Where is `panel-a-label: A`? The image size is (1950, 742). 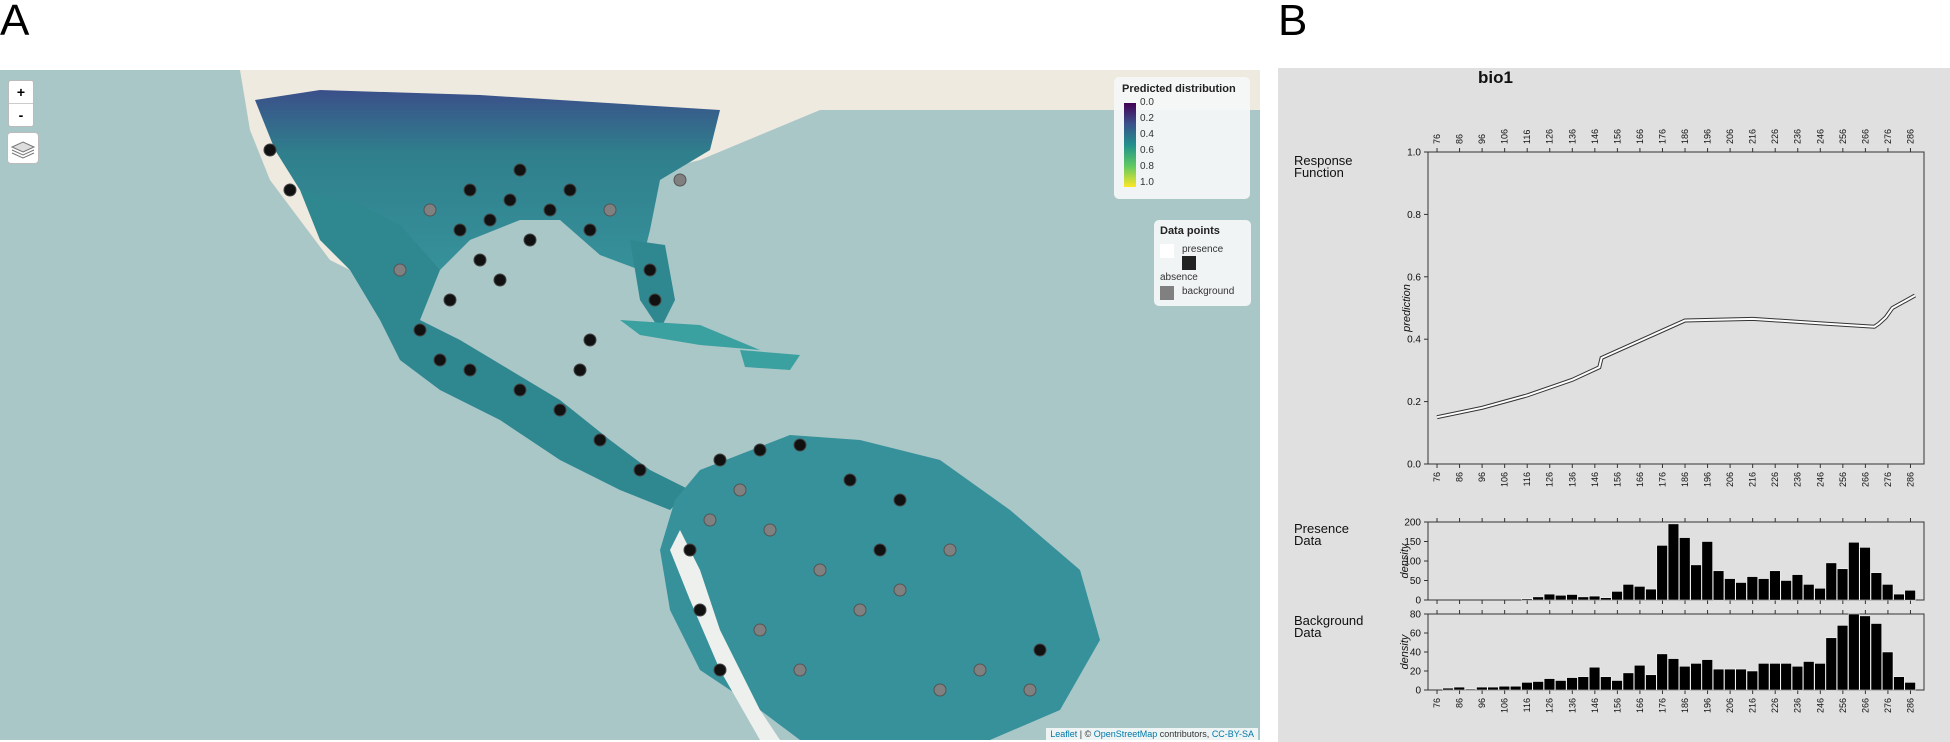 panel-a-label: A is located at coordinates (15, 22).